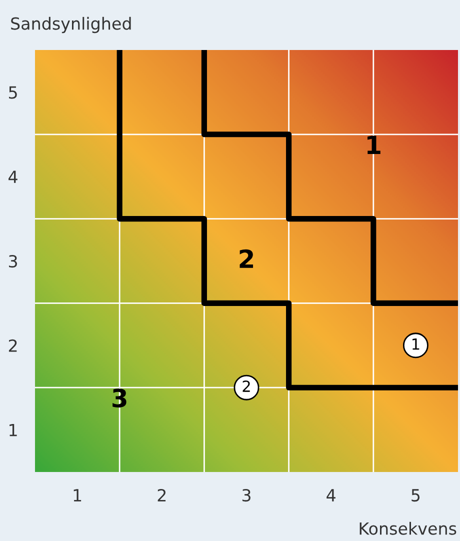  I want to click on x-axis-title: Konsekvens, so click(408, 528).